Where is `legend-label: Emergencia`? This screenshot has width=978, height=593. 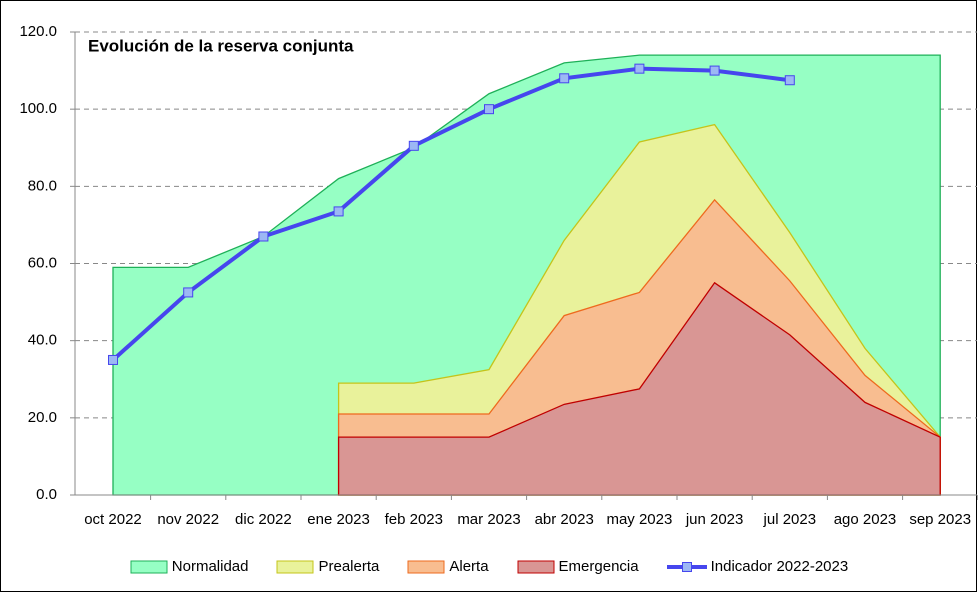
legend-label: Emergencia is located at coordinates (598, 566).